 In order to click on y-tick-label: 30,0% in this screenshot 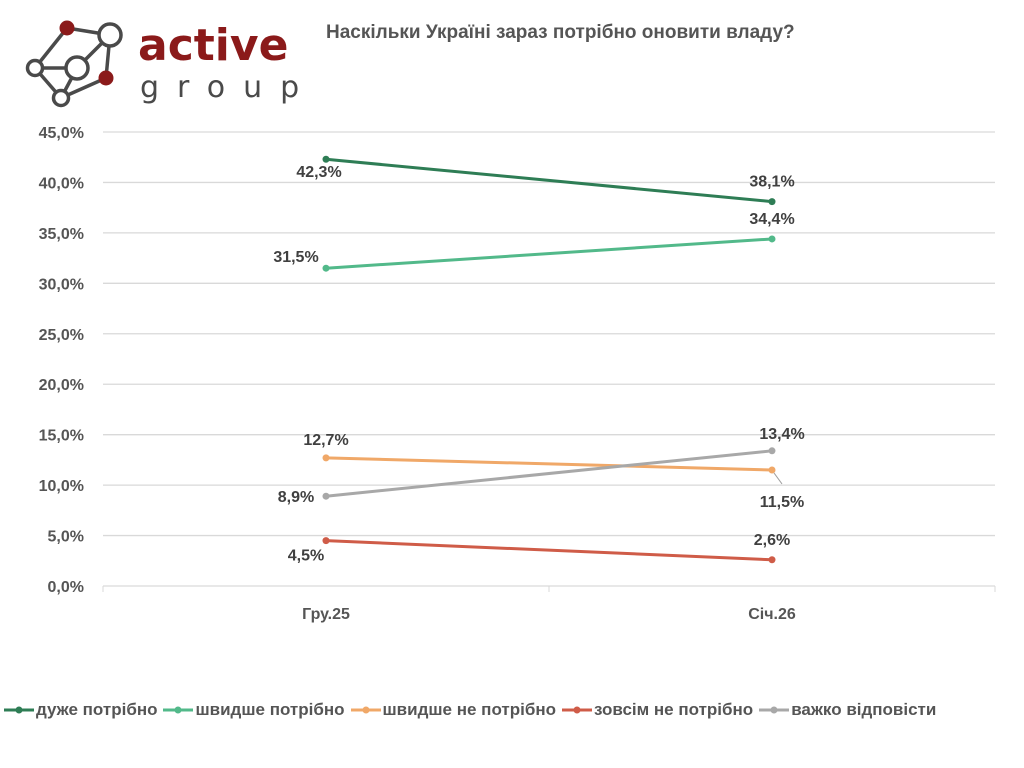, I will do `click(61, 284)`.